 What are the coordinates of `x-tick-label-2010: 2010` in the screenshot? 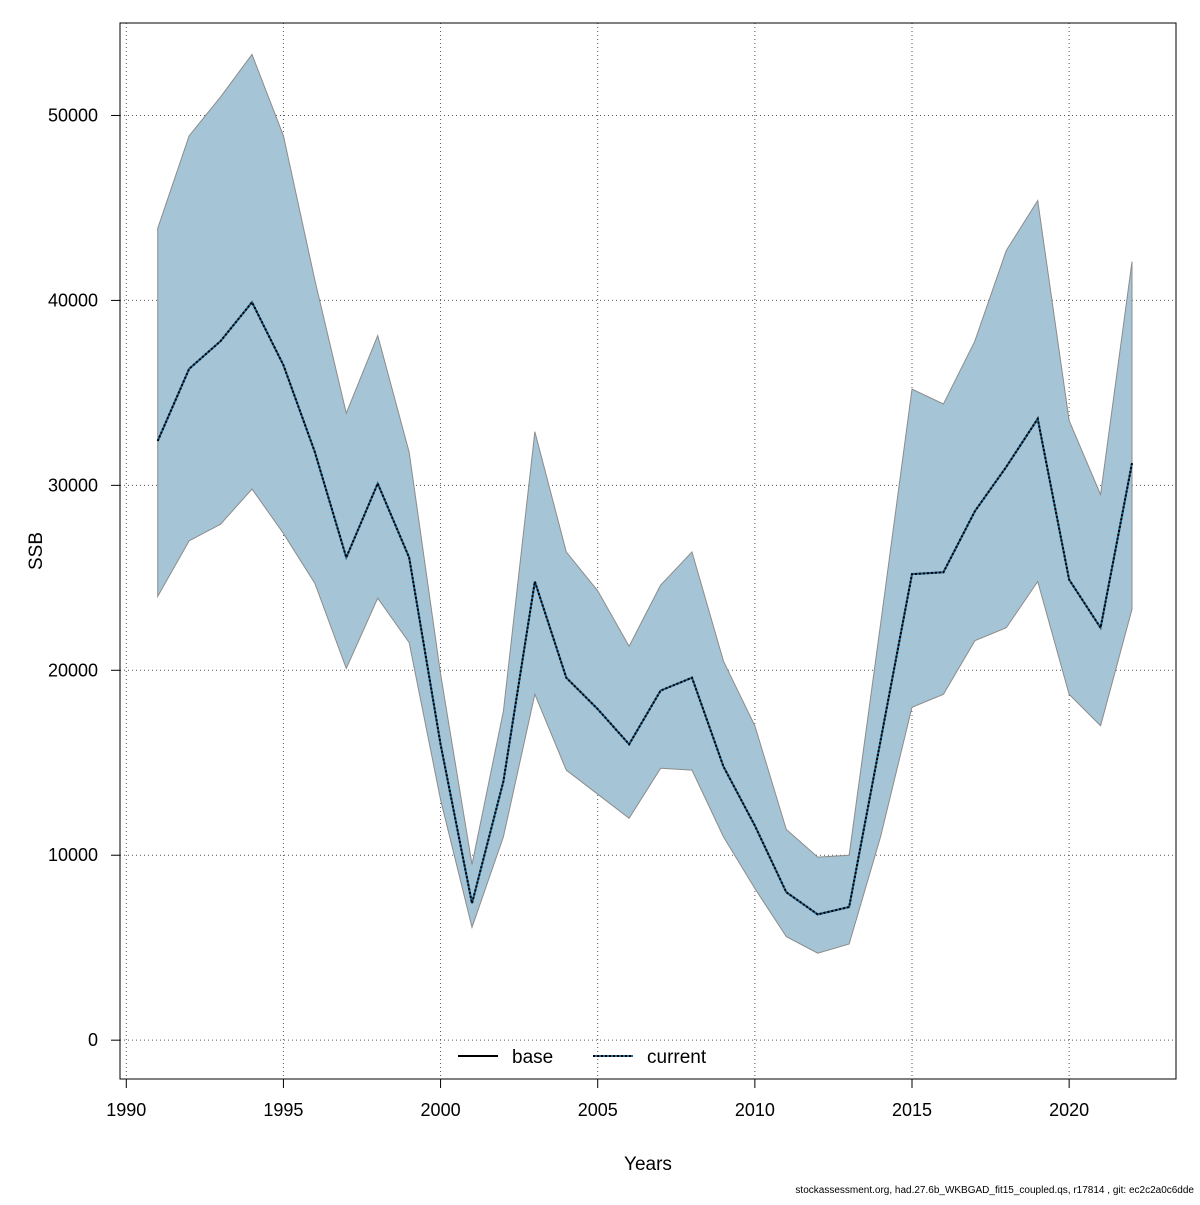 It's located at (755, 1110).